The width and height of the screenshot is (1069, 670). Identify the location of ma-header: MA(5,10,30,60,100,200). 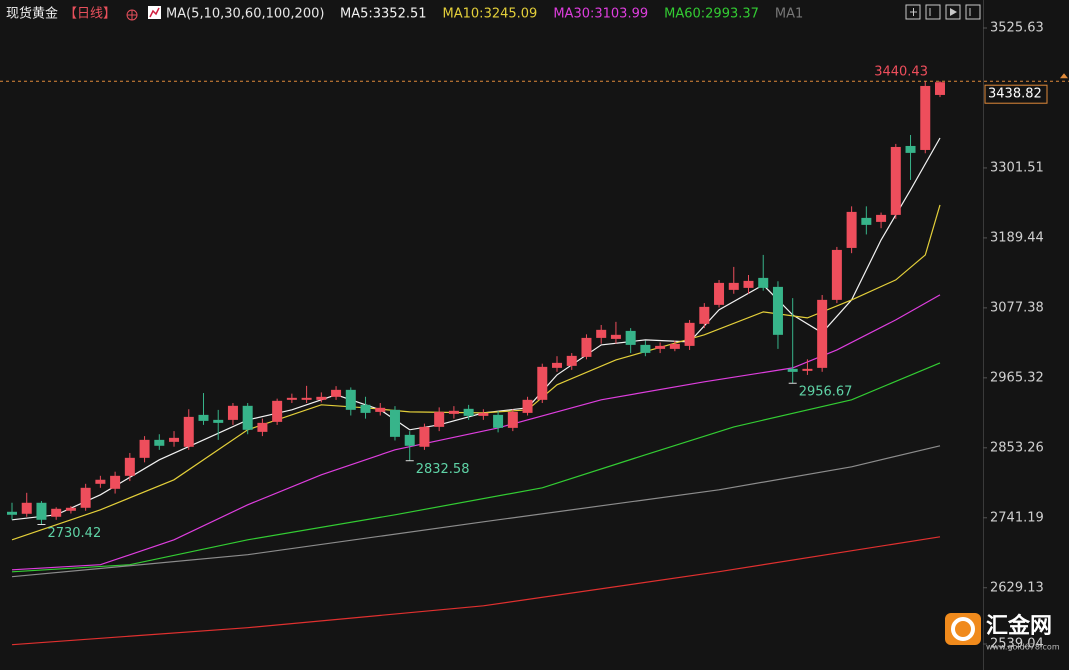
(245, 14).